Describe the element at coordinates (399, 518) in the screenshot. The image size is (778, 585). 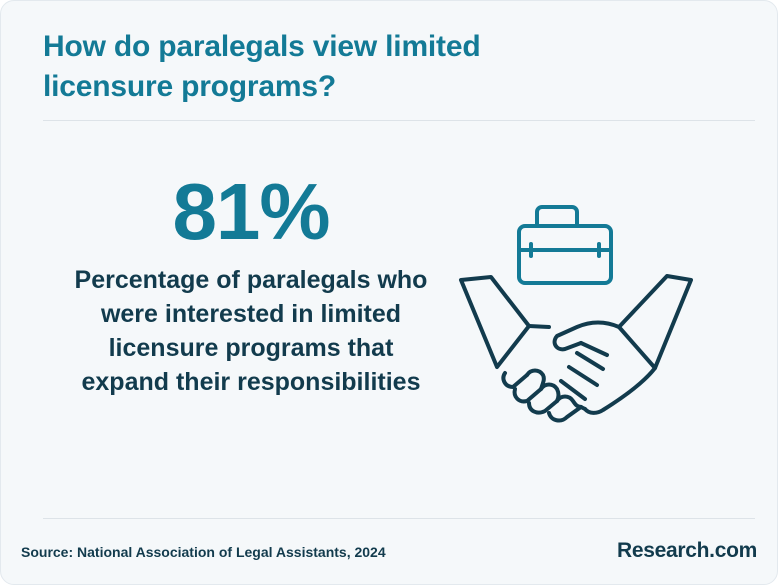
I see `bottom-divider` at that location.